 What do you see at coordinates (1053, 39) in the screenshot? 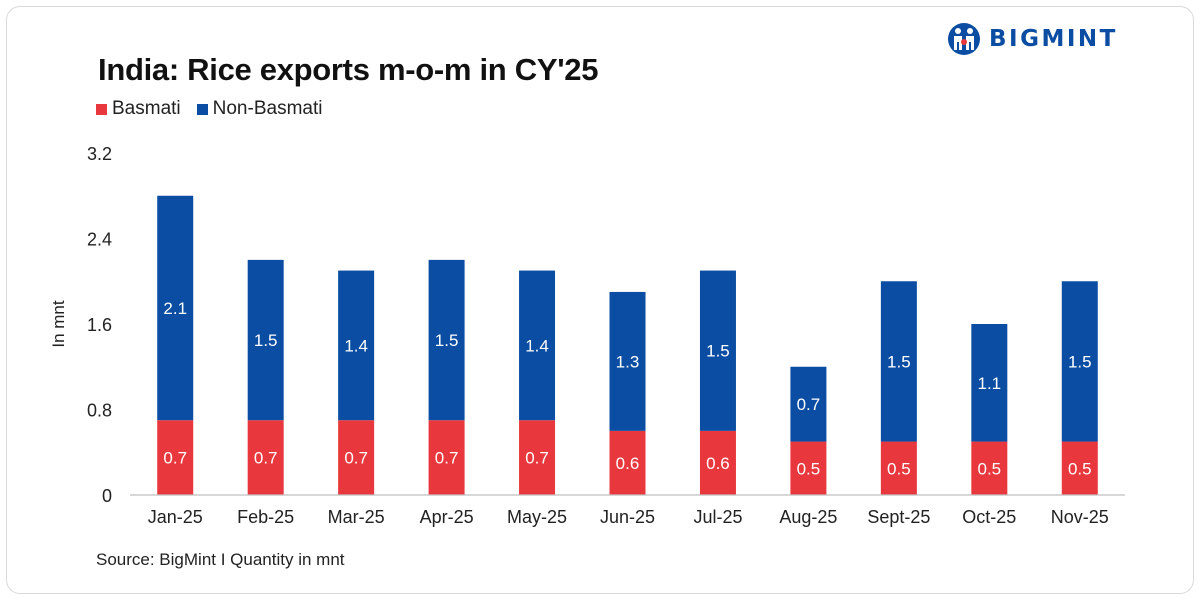
I see `brand-name: BIGMINT` at bounding box center [1053, 39].